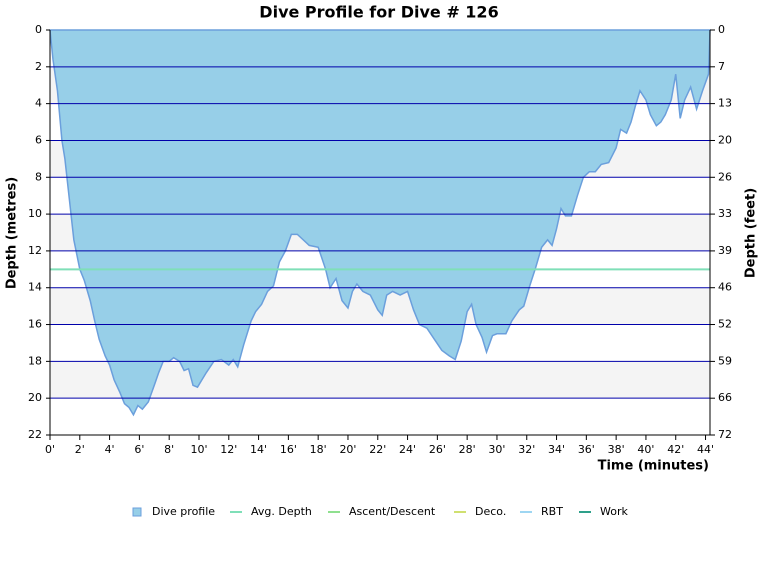  I want to click on y-tick-label: 18, so click(35, 360).